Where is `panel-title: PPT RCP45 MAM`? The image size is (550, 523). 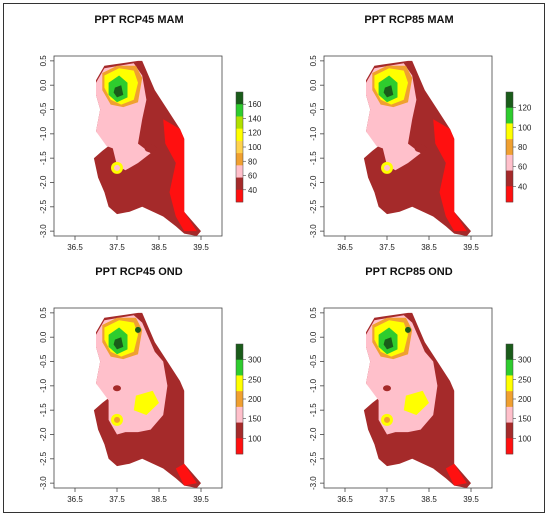 panel-title: PPT RCP45 MAM is located at coordinates (139, 20).